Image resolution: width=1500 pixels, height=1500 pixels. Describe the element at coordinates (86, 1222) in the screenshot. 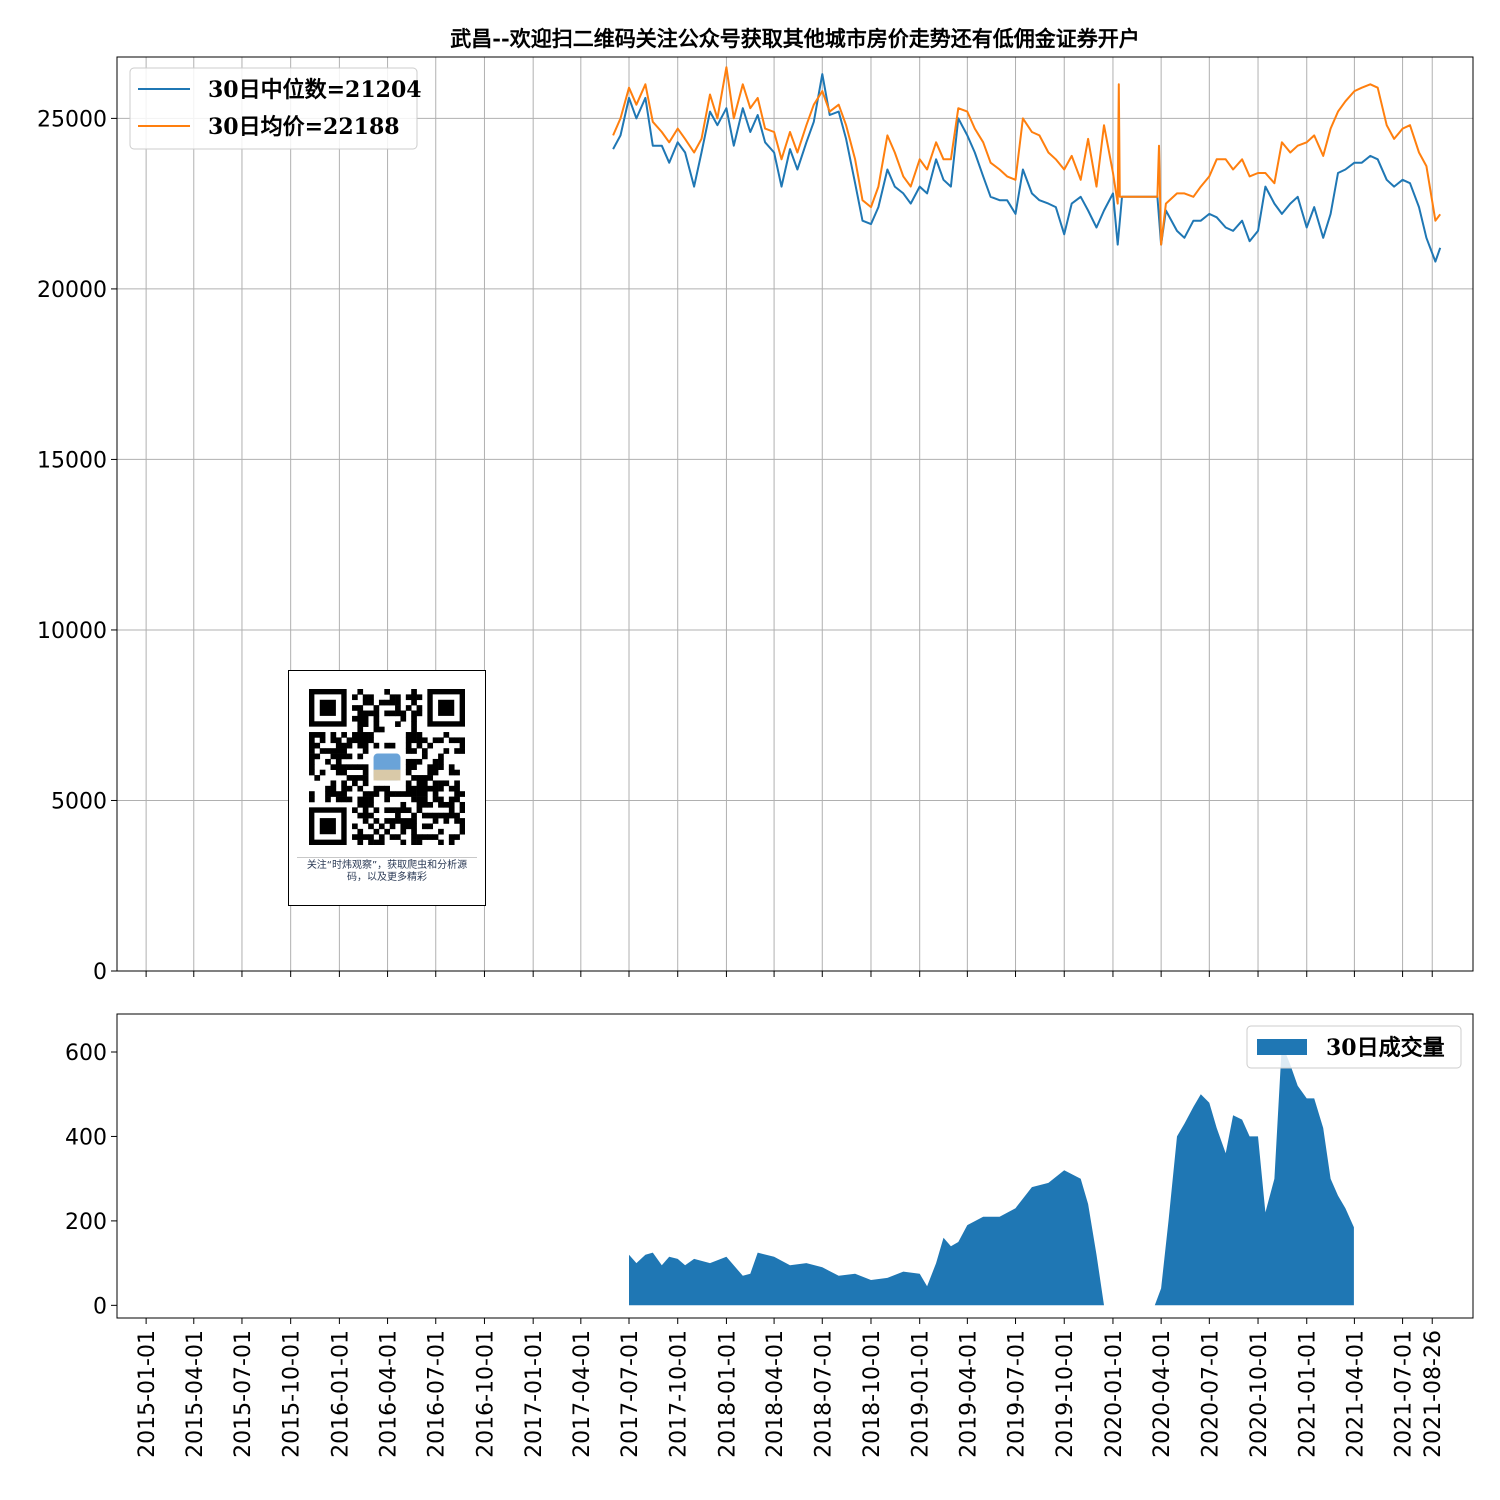

I see `volume-y-tick-label: 200` at that location.